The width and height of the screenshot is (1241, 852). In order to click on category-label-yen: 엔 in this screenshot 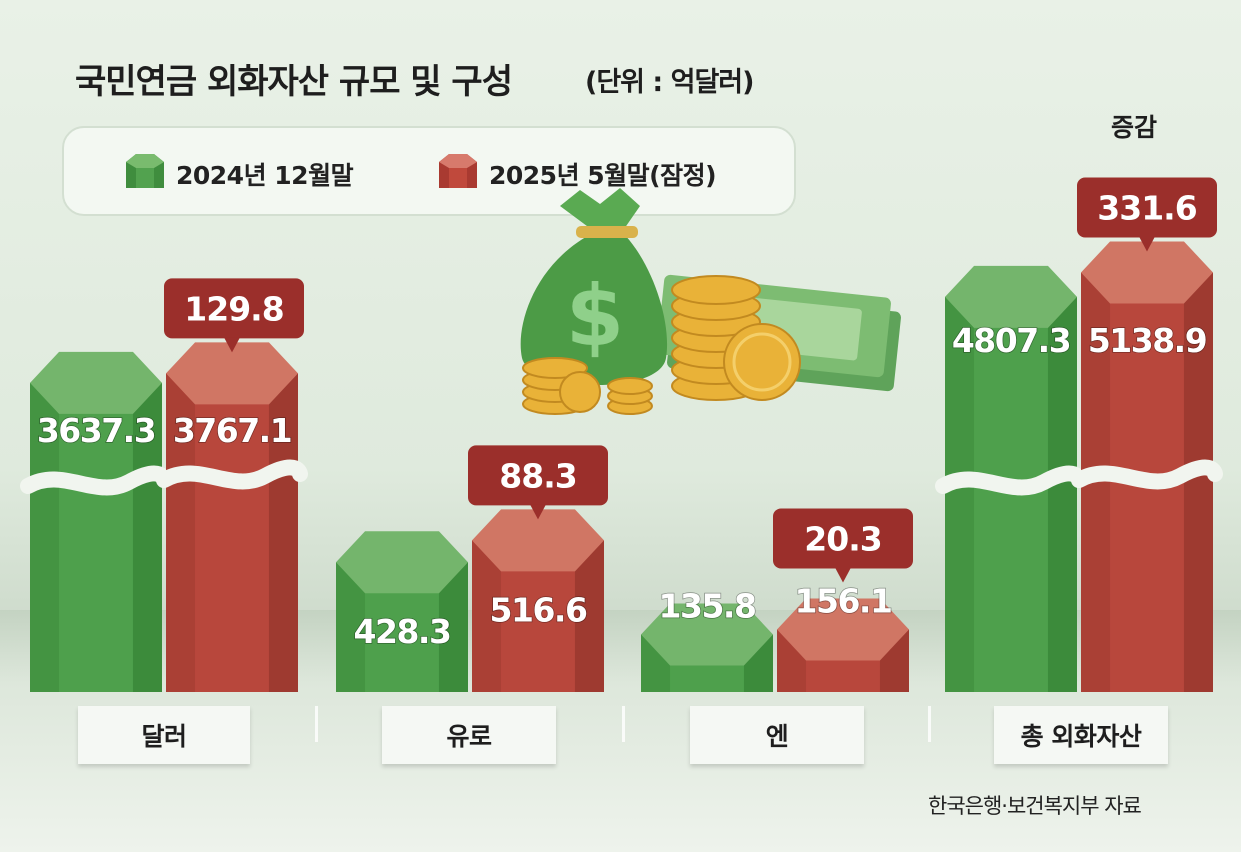, I will do `click(777, 735)`.